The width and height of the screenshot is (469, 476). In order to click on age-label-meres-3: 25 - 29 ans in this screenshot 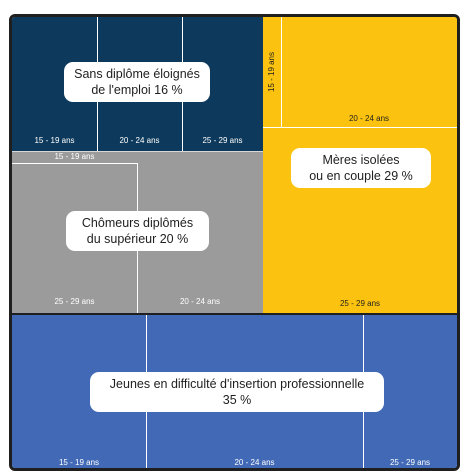, I will do `click(360, 303)`.